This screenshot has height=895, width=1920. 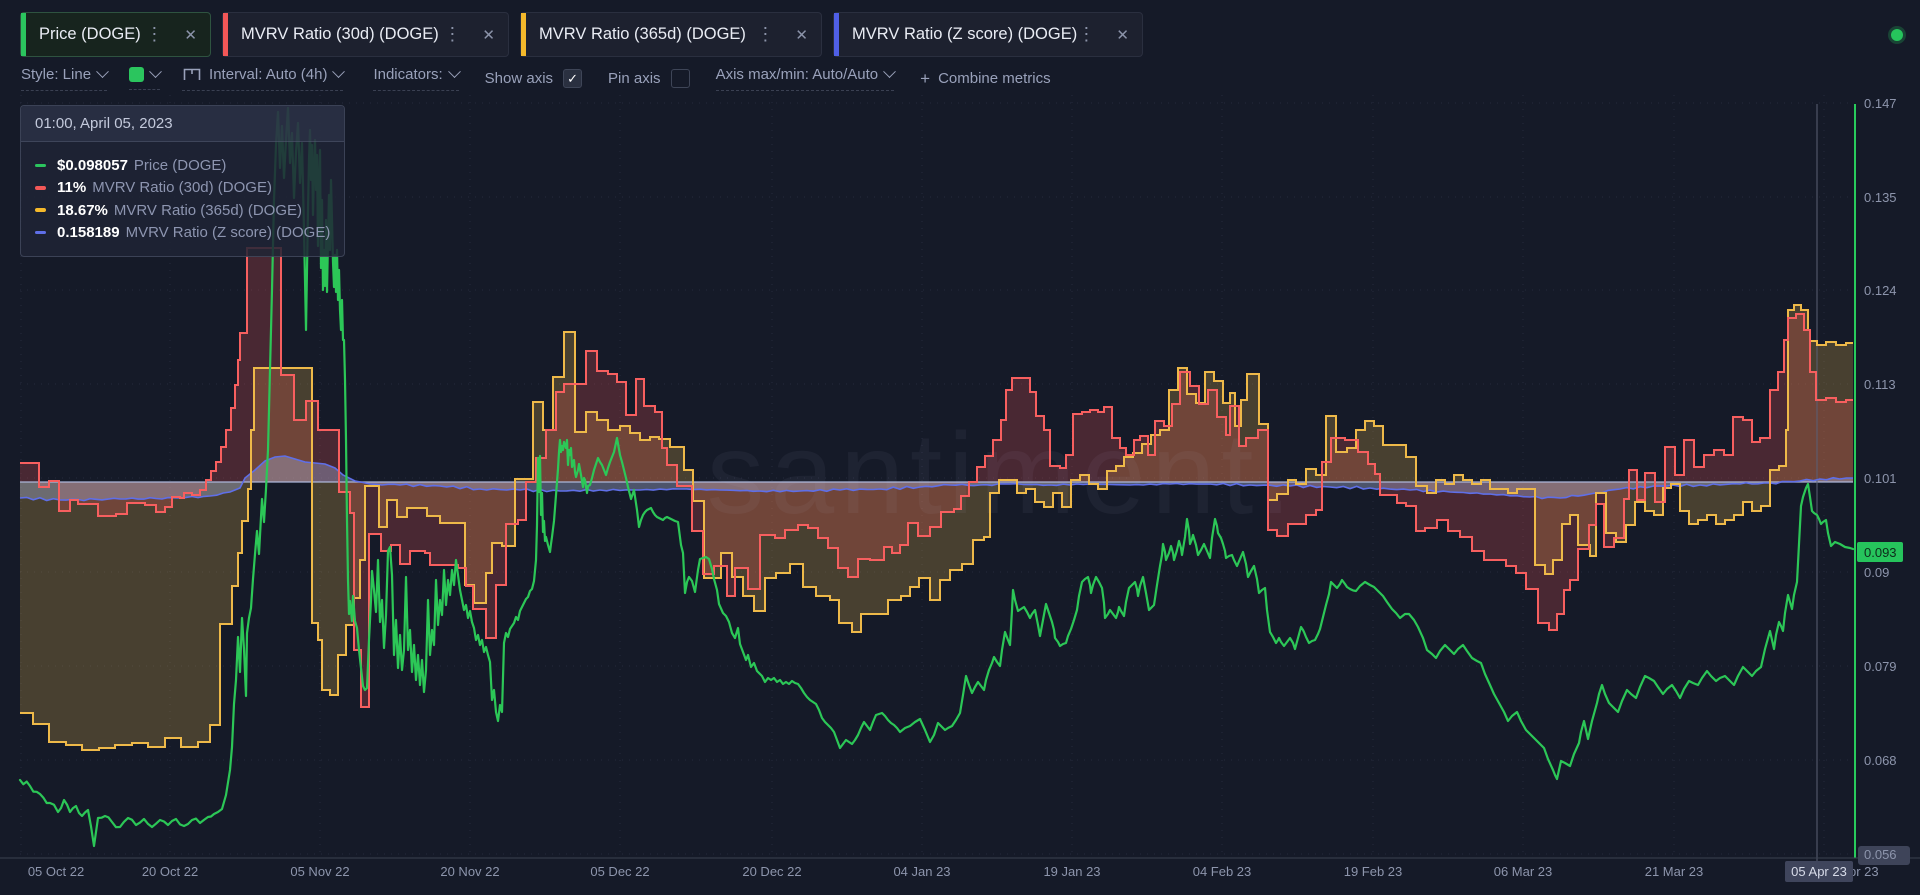 What do you see at coordinates (1880, 760) in the screenshot?
I see `svg-text: 0.068` at bounding box center [1880, 760].